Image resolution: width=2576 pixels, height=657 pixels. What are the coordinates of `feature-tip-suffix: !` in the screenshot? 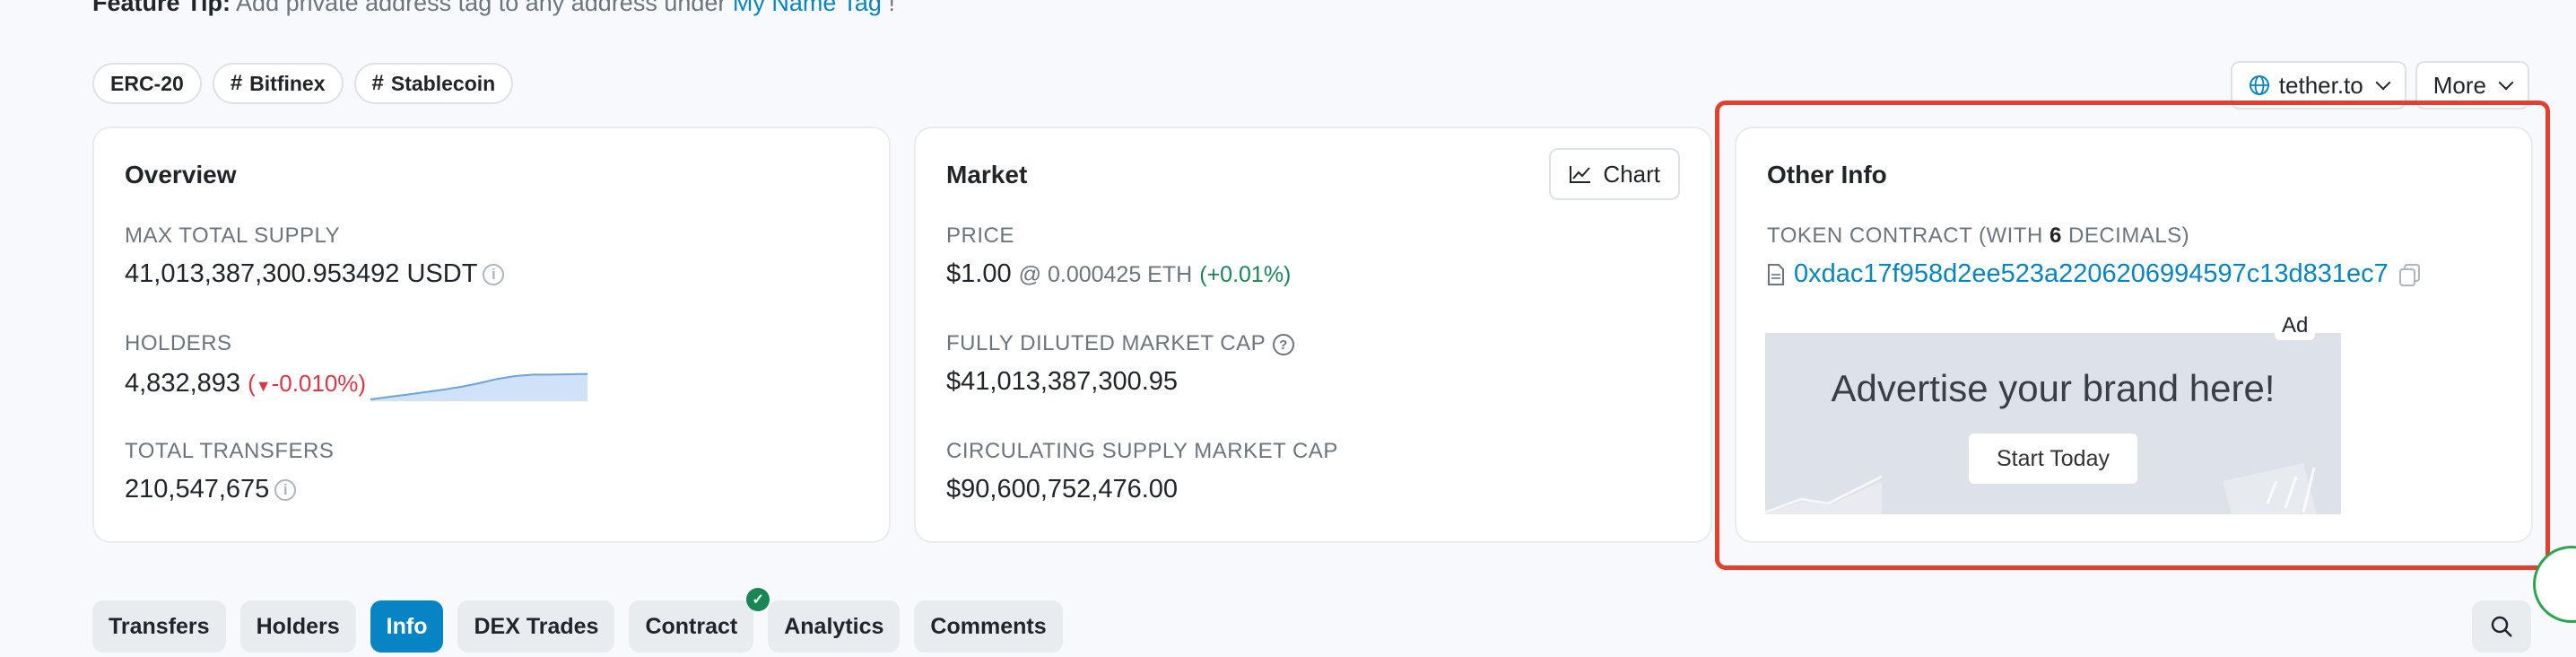 It's located at (888, 8).